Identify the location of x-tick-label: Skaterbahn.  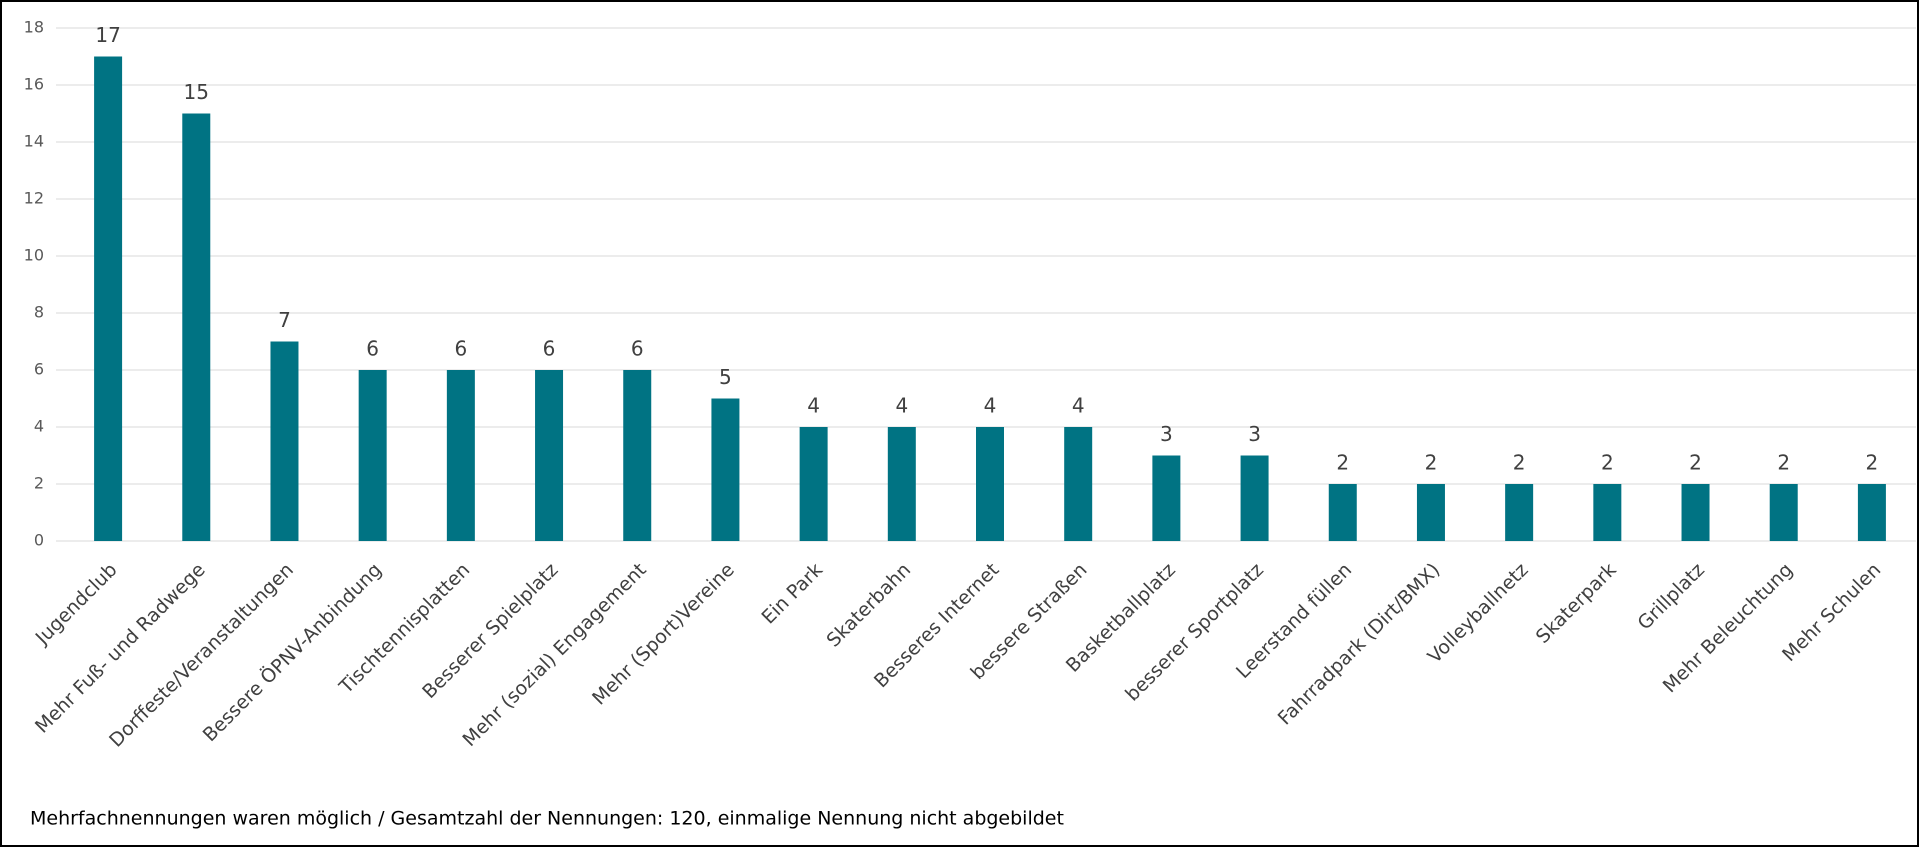
(869, 605).